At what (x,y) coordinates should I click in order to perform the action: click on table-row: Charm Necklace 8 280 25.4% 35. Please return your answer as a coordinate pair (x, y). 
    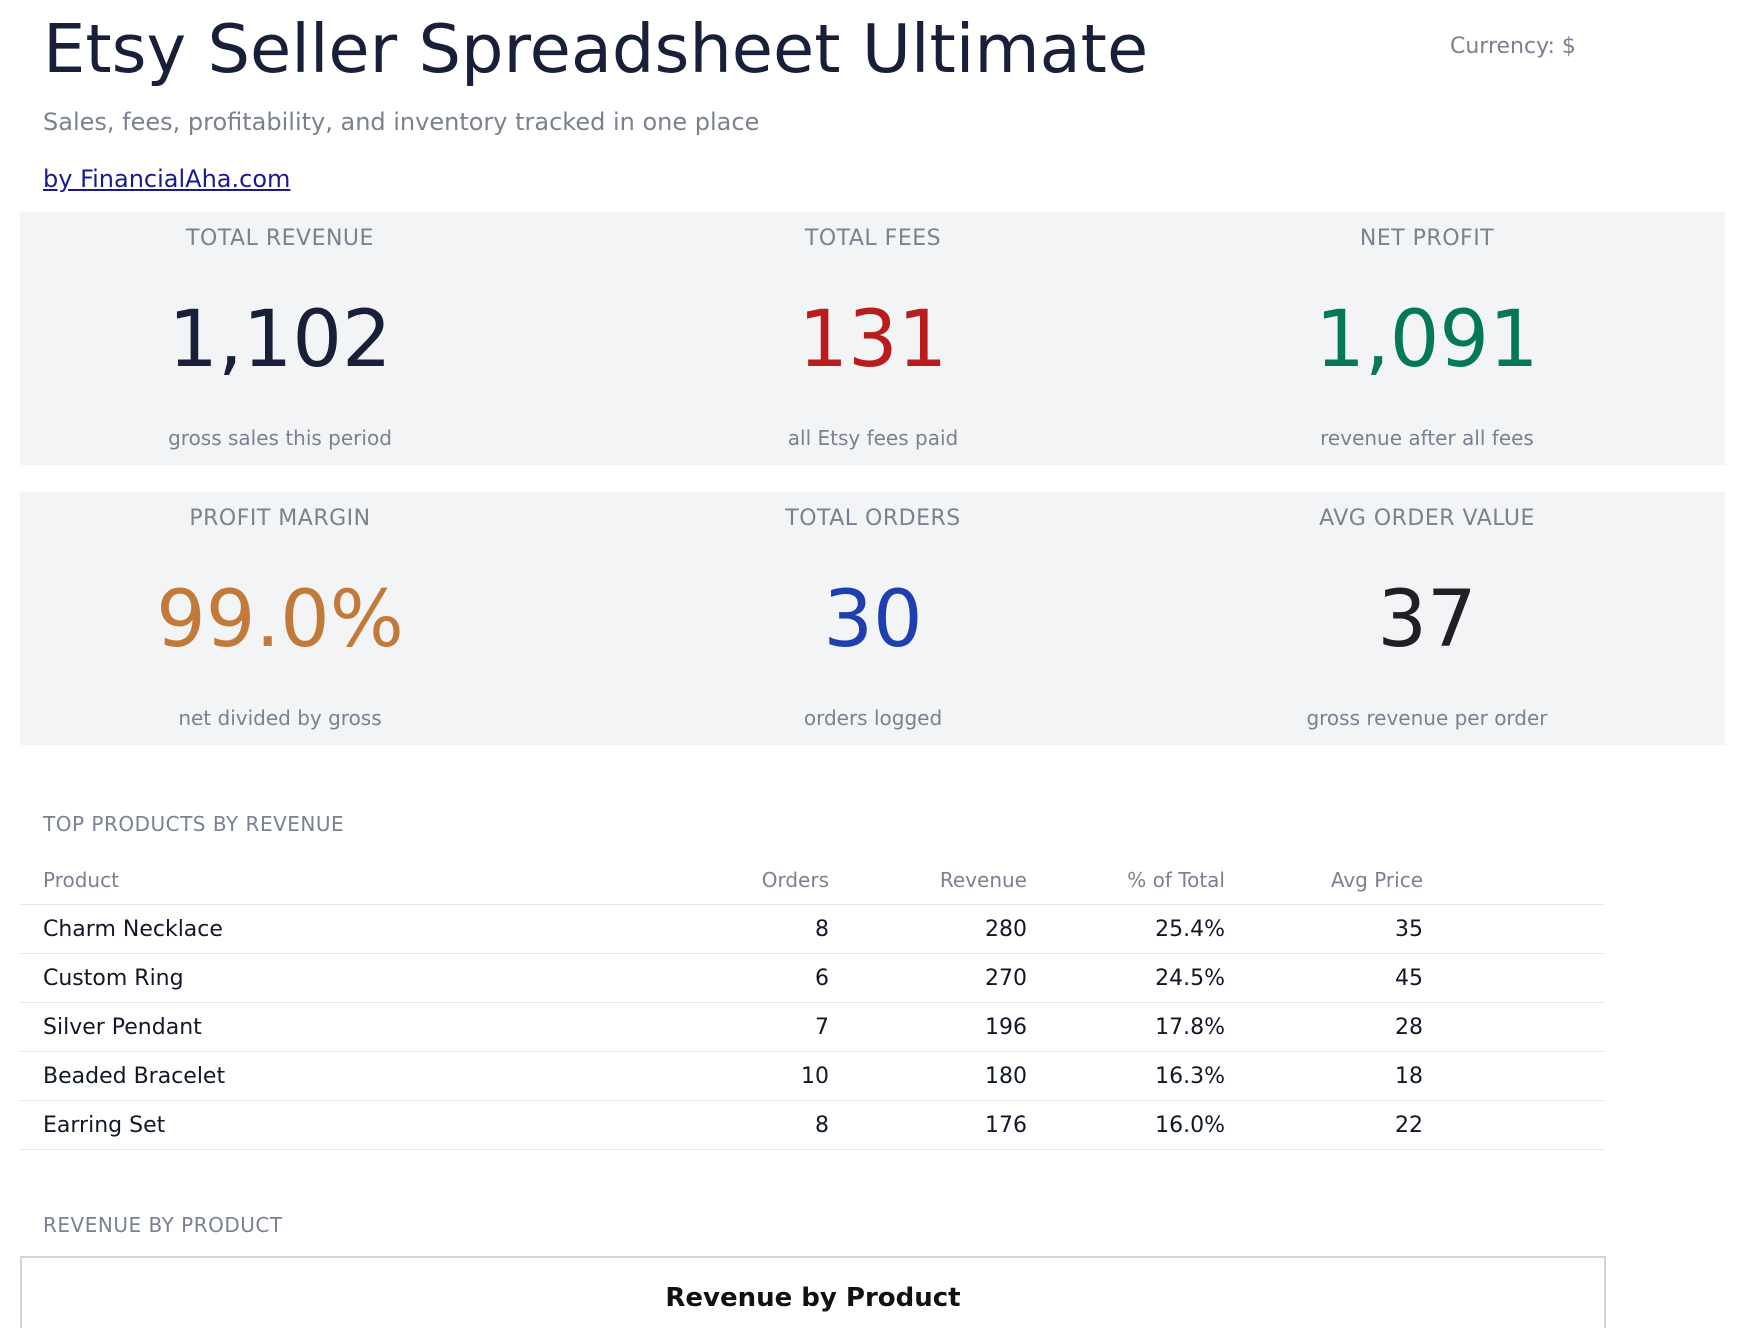
    Looking at the image, I should click on (812, 929).